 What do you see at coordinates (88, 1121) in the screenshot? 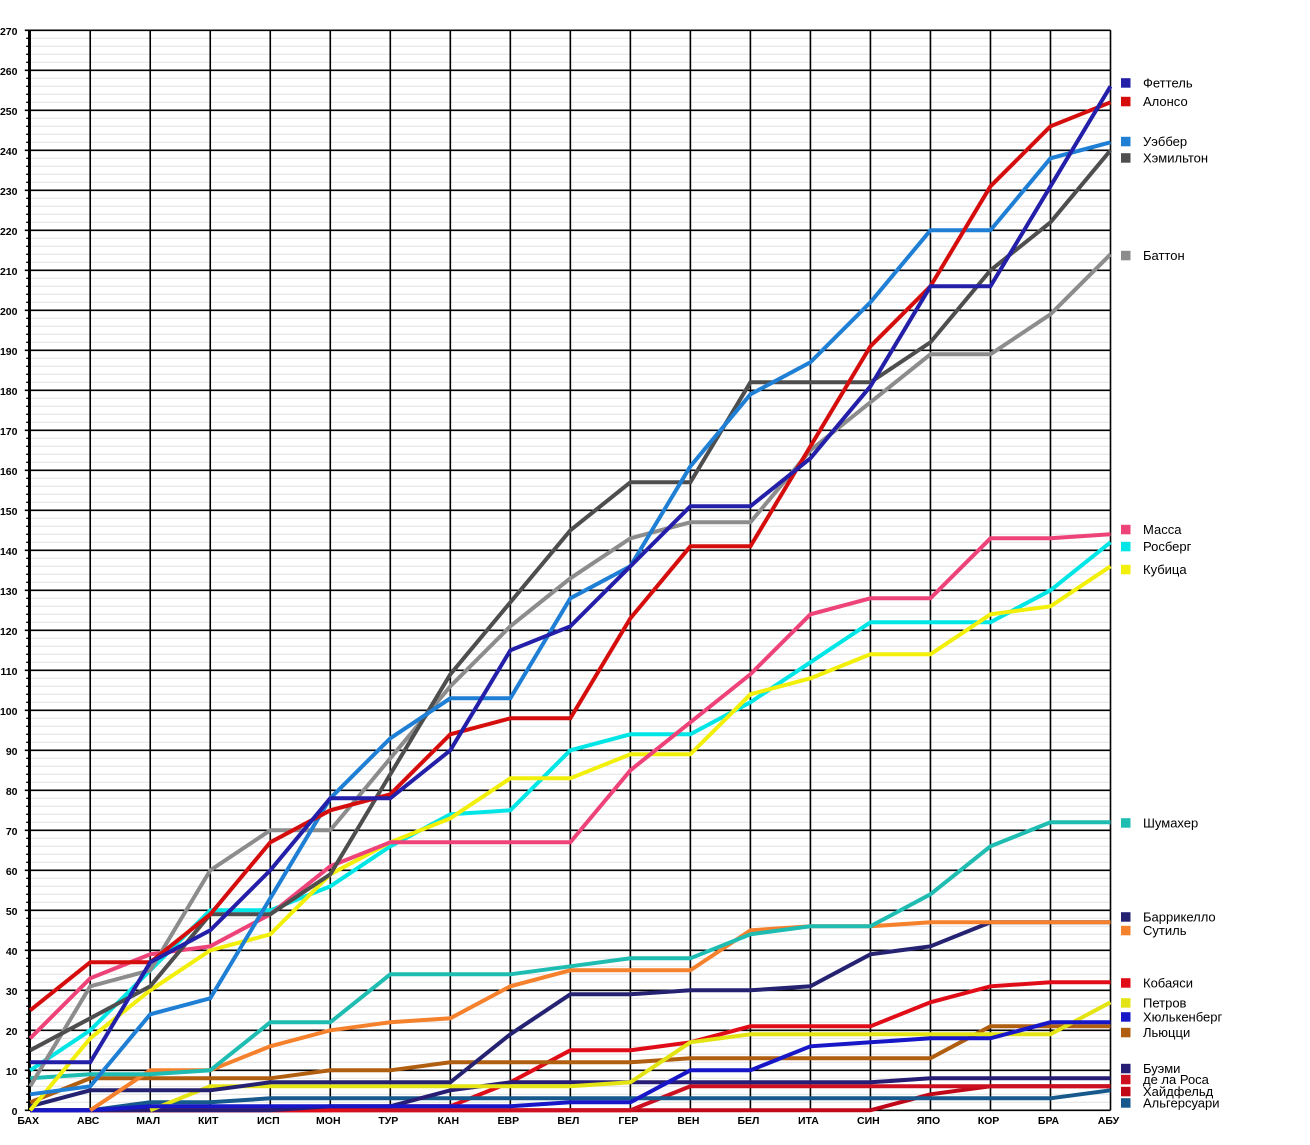
I see `svg-text: АВС` at bounding box center [88, 1121].